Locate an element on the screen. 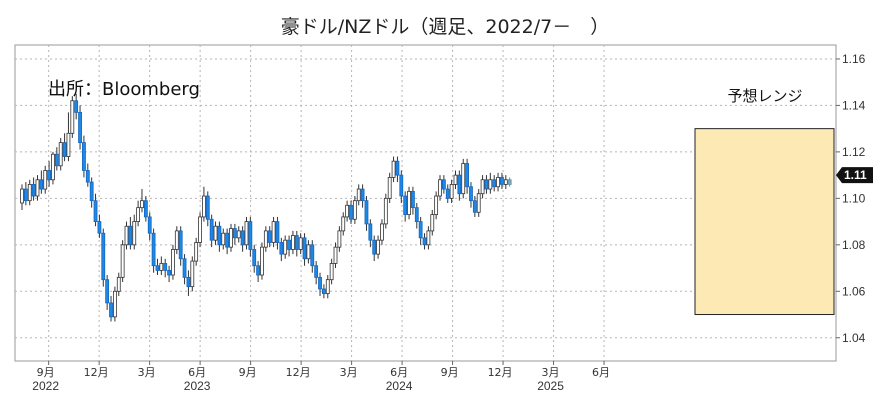 This screenshot has height=406, width=878. x-tick-label: 3月 is located at coordinates (551, 372).